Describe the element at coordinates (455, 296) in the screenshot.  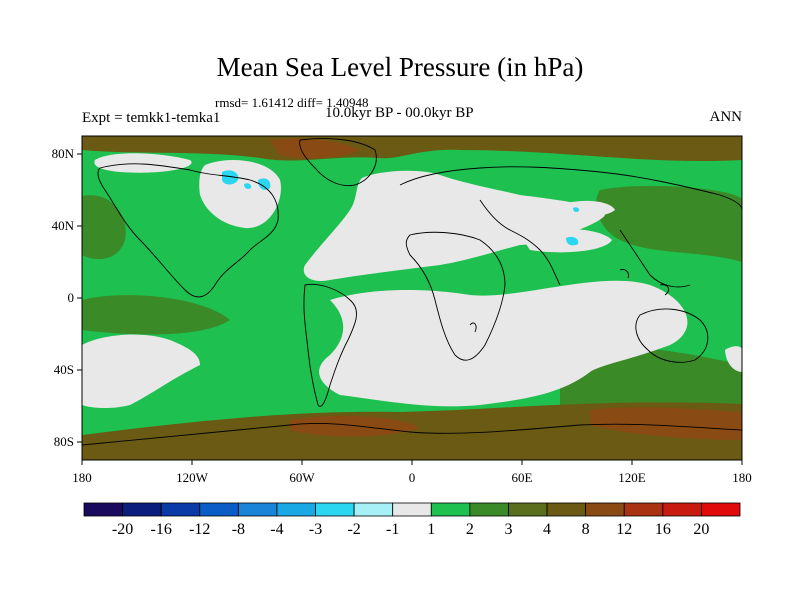
I see `coastline-africa` at that location.